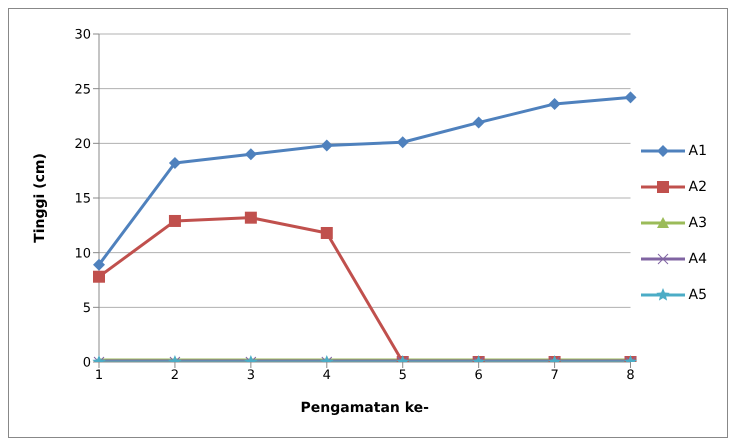 The height and width of the screenshot is (446, 736). Describe the element at coordinates (82, 144) in the screenshot. I see `y-tick-label: 20` at that location.